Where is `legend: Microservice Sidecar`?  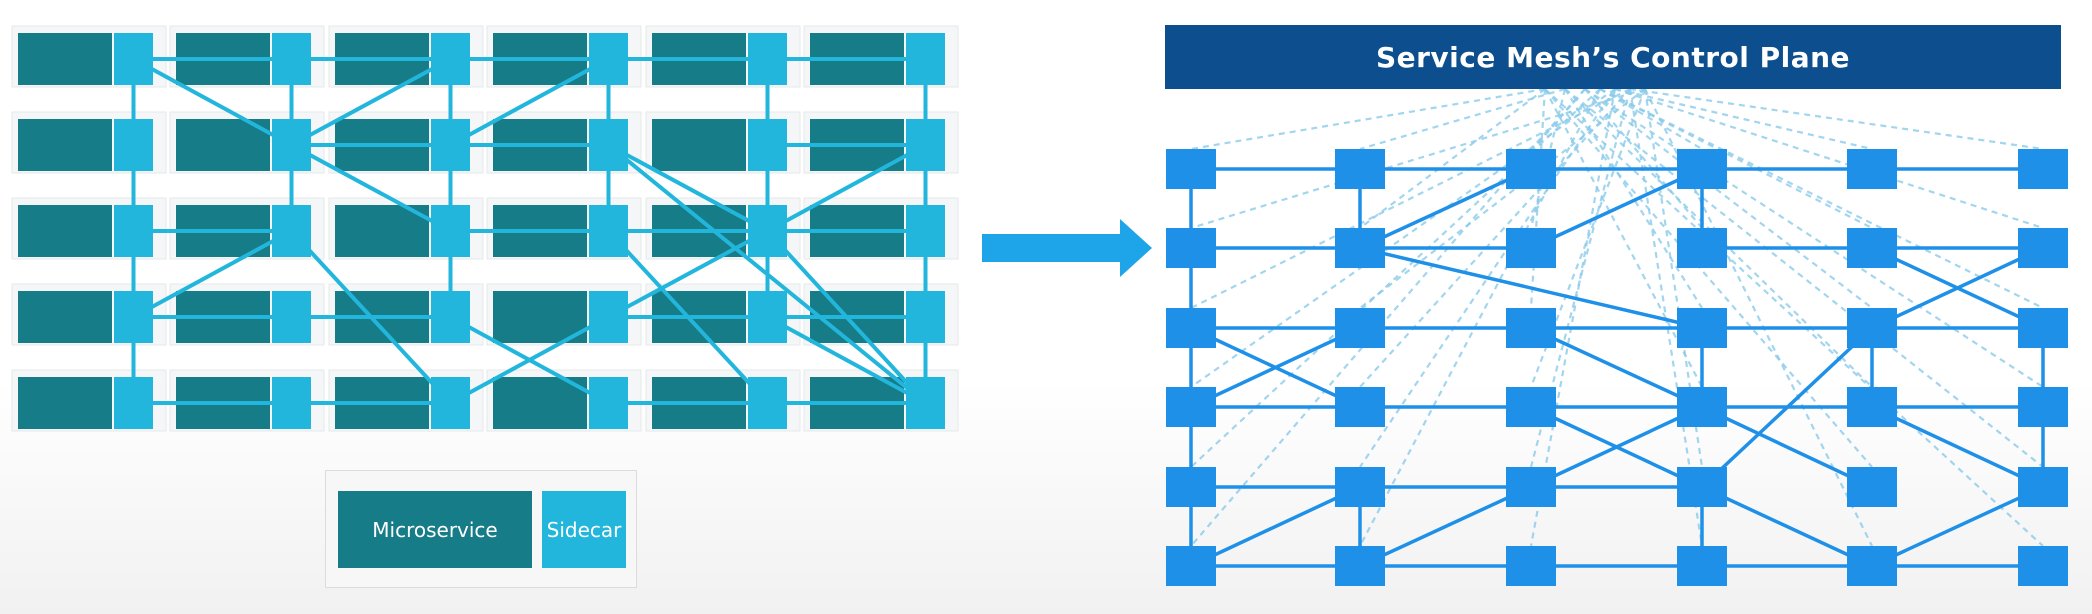 legend: Microservice Sidecar is located at coordinates (481, 529).